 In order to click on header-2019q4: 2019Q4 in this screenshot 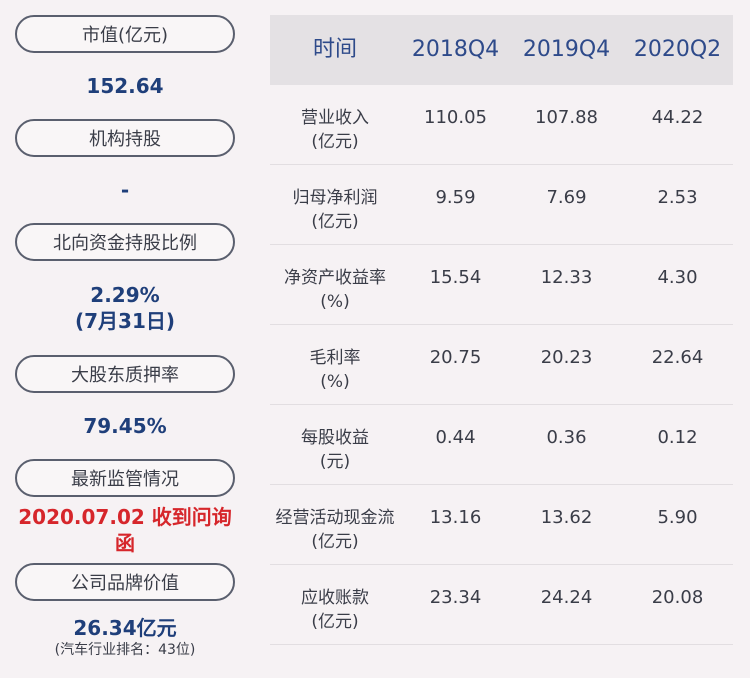, I will do `click(566, 49)`.